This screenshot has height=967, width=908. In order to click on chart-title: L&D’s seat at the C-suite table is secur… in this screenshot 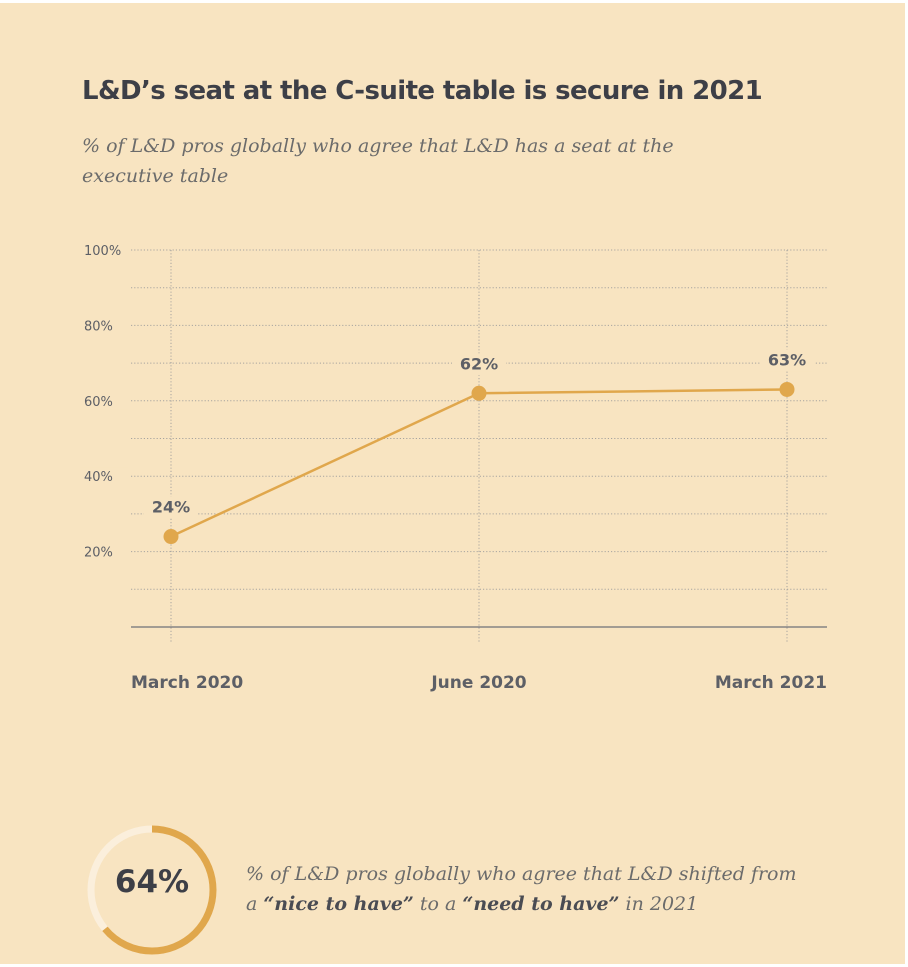, I will do `click(422, 91)`.